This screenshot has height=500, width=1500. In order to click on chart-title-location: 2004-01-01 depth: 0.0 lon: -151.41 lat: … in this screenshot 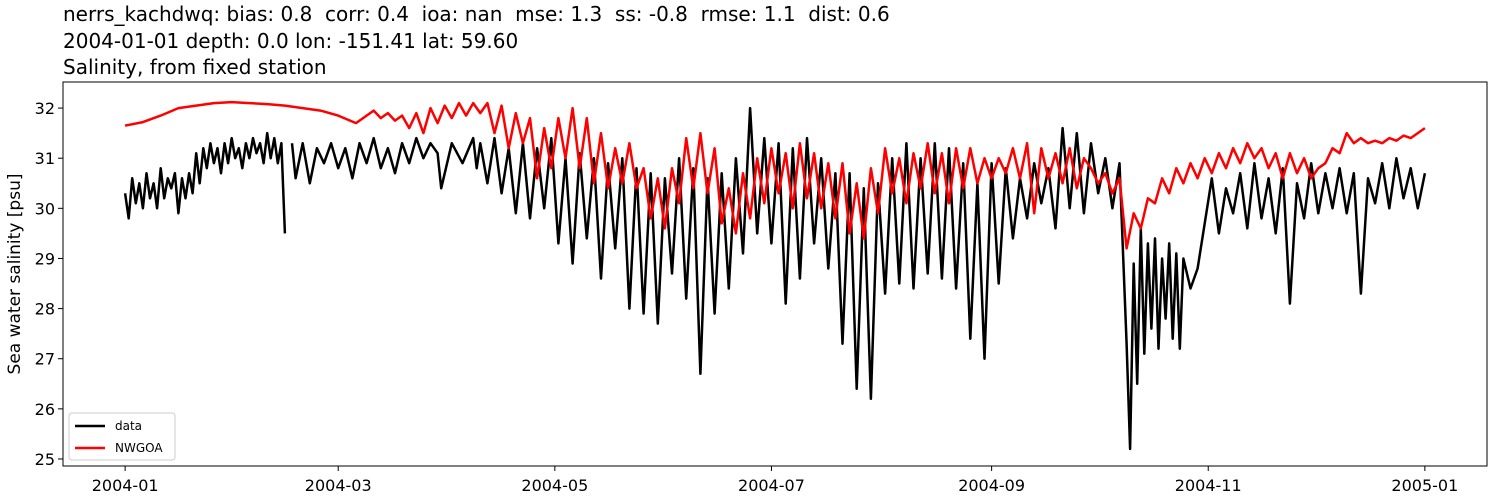, I will do `click(291, 41)`.